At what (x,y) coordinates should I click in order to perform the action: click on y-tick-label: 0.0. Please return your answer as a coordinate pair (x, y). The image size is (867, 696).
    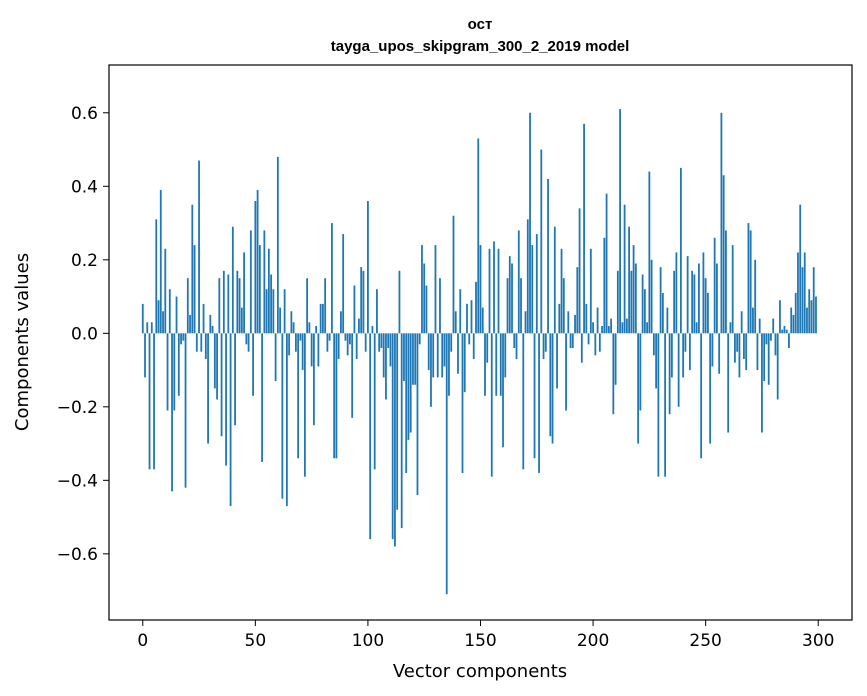
    Looking at the image, I should click on (84, 334).